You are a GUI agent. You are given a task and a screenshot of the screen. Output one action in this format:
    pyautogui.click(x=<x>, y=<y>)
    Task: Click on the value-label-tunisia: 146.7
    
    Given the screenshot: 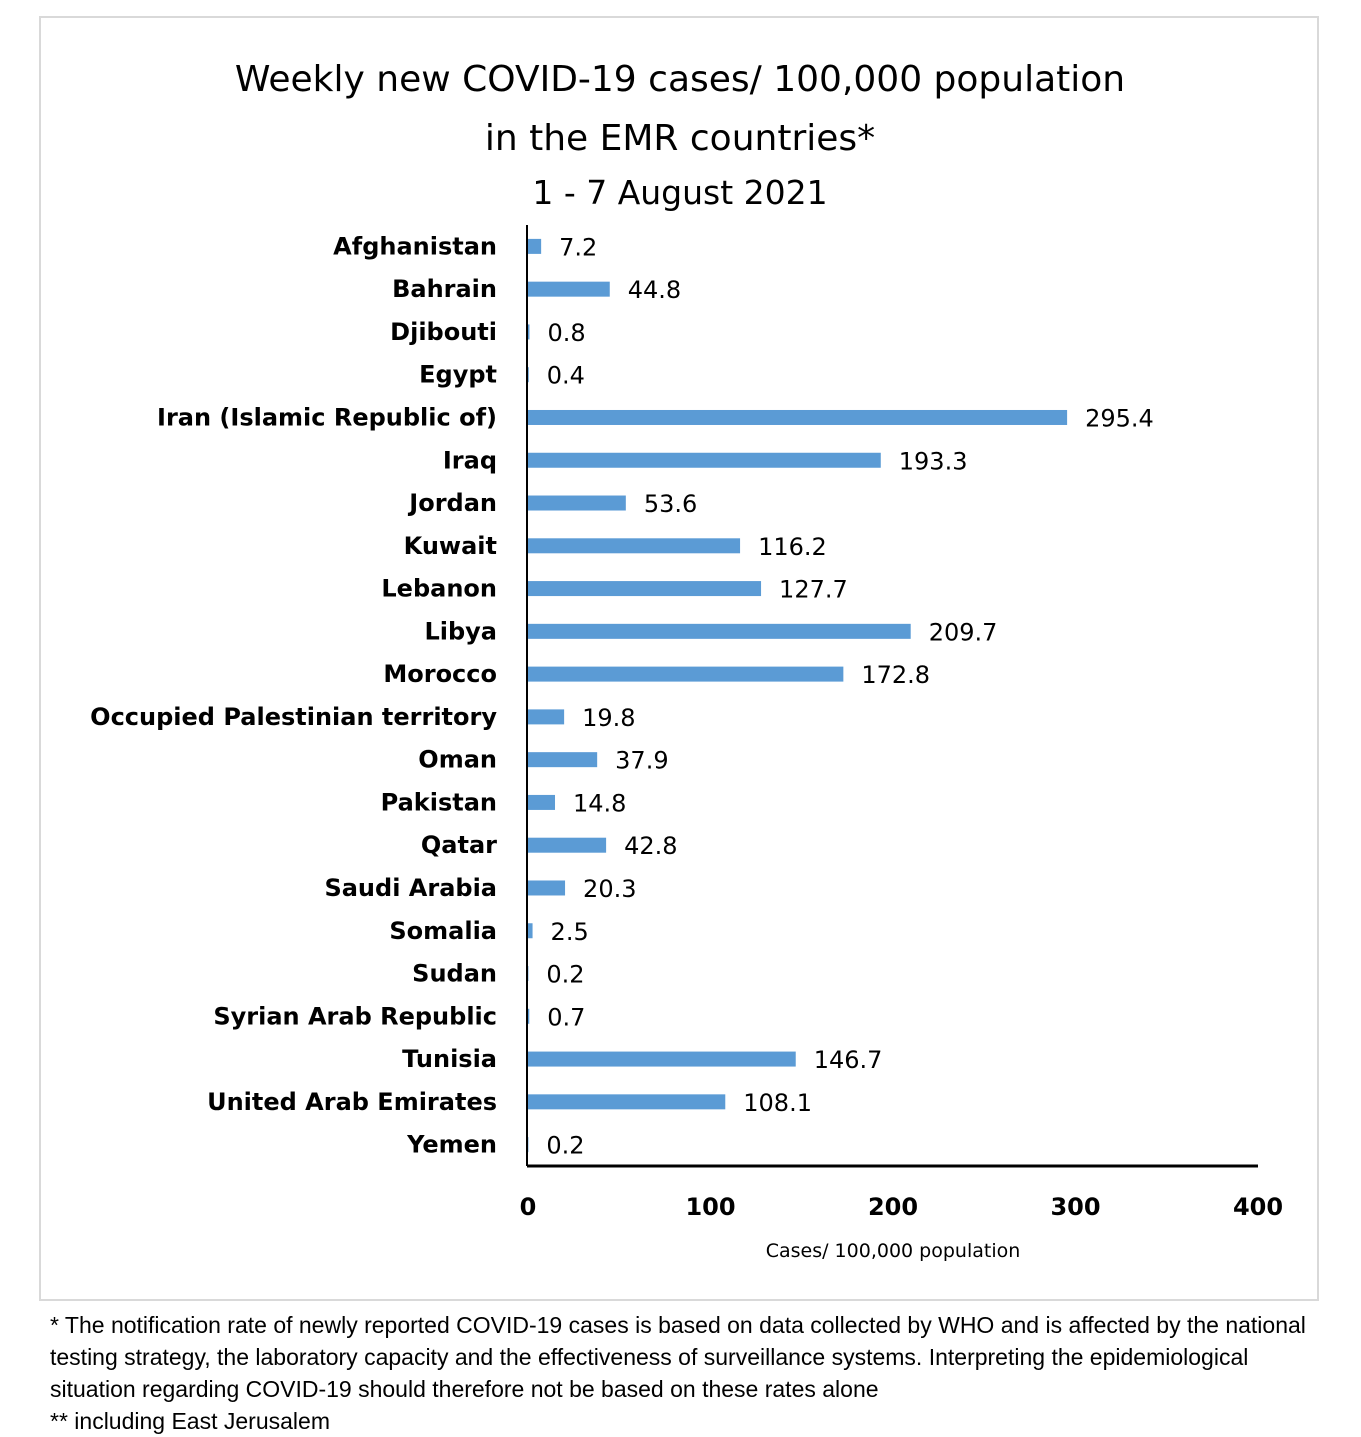 What is the action you would take?
    pyautogui.click(x=848, y=1060)
    